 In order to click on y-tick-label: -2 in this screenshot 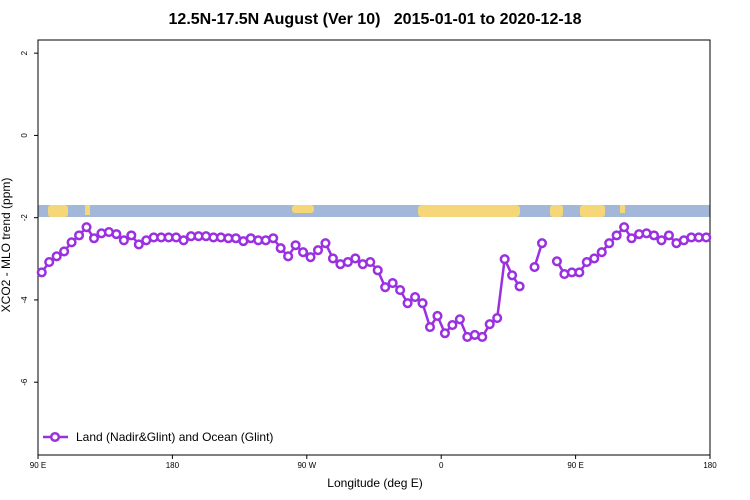, I will do `click(24, 218)`.